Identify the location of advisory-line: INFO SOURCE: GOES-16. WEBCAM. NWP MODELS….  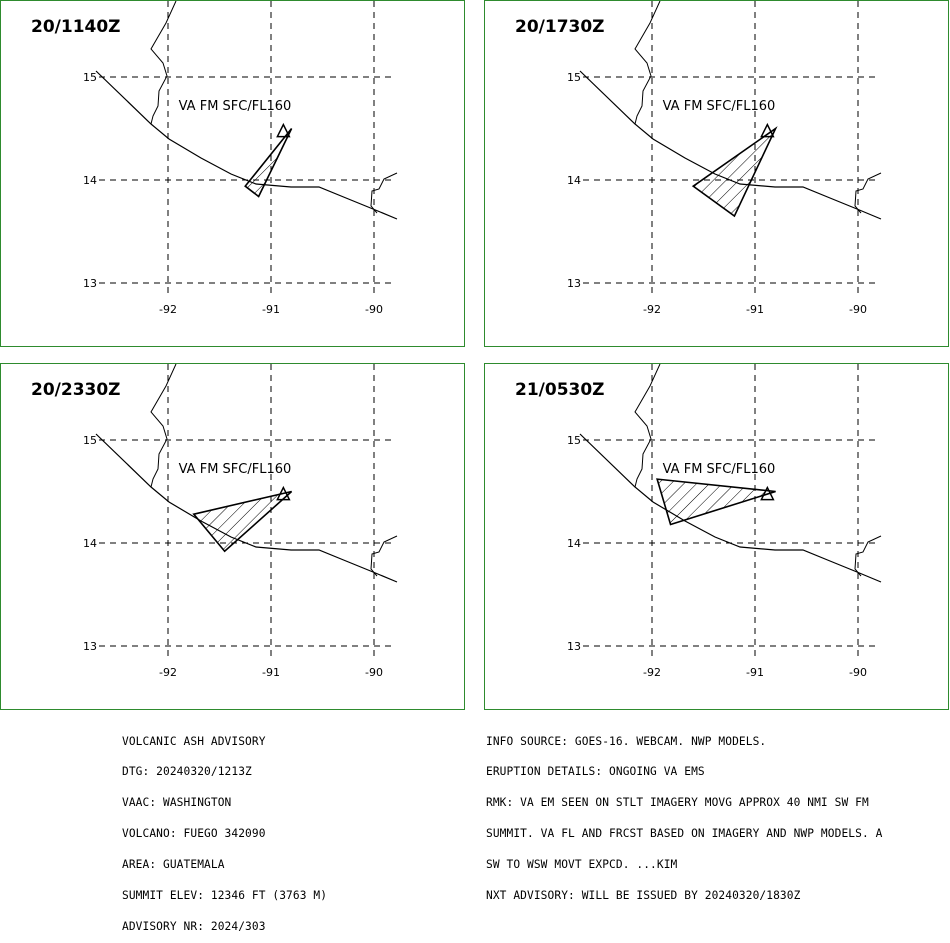
(626, 741).